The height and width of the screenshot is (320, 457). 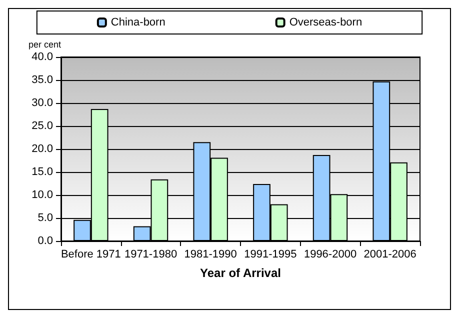 What do you see at coordinates (45, 241) in the screenshot?
I see `y-tick-label: 0.0` at bounding box center [45, 241].